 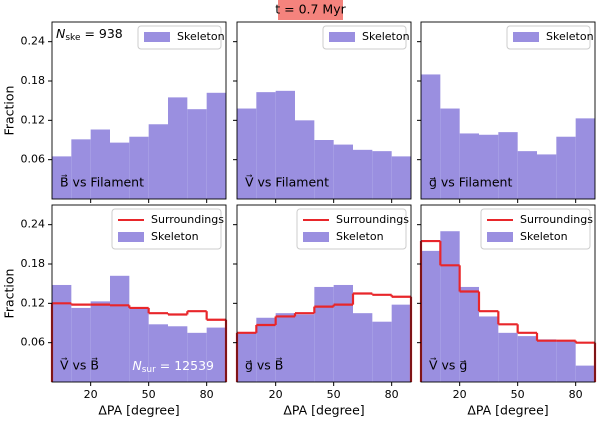 I want to click on annotation-sub: ske, so click(x=73, y=38).